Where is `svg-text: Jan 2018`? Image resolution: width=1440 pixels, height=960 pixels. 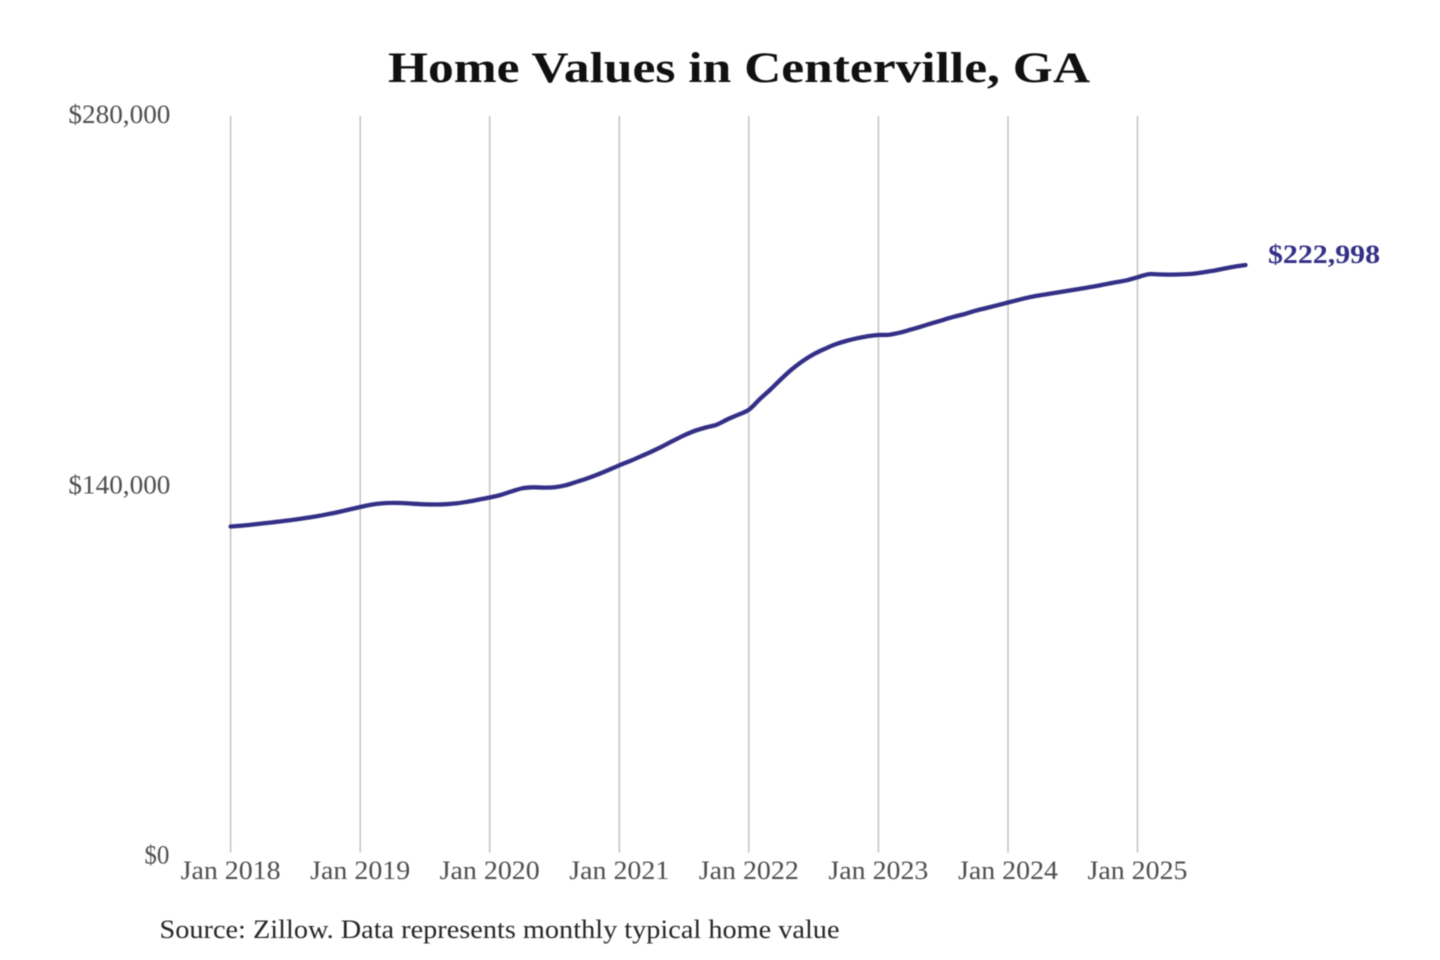 svg-text: Jan 2018 is located at coordinates (231, 870).